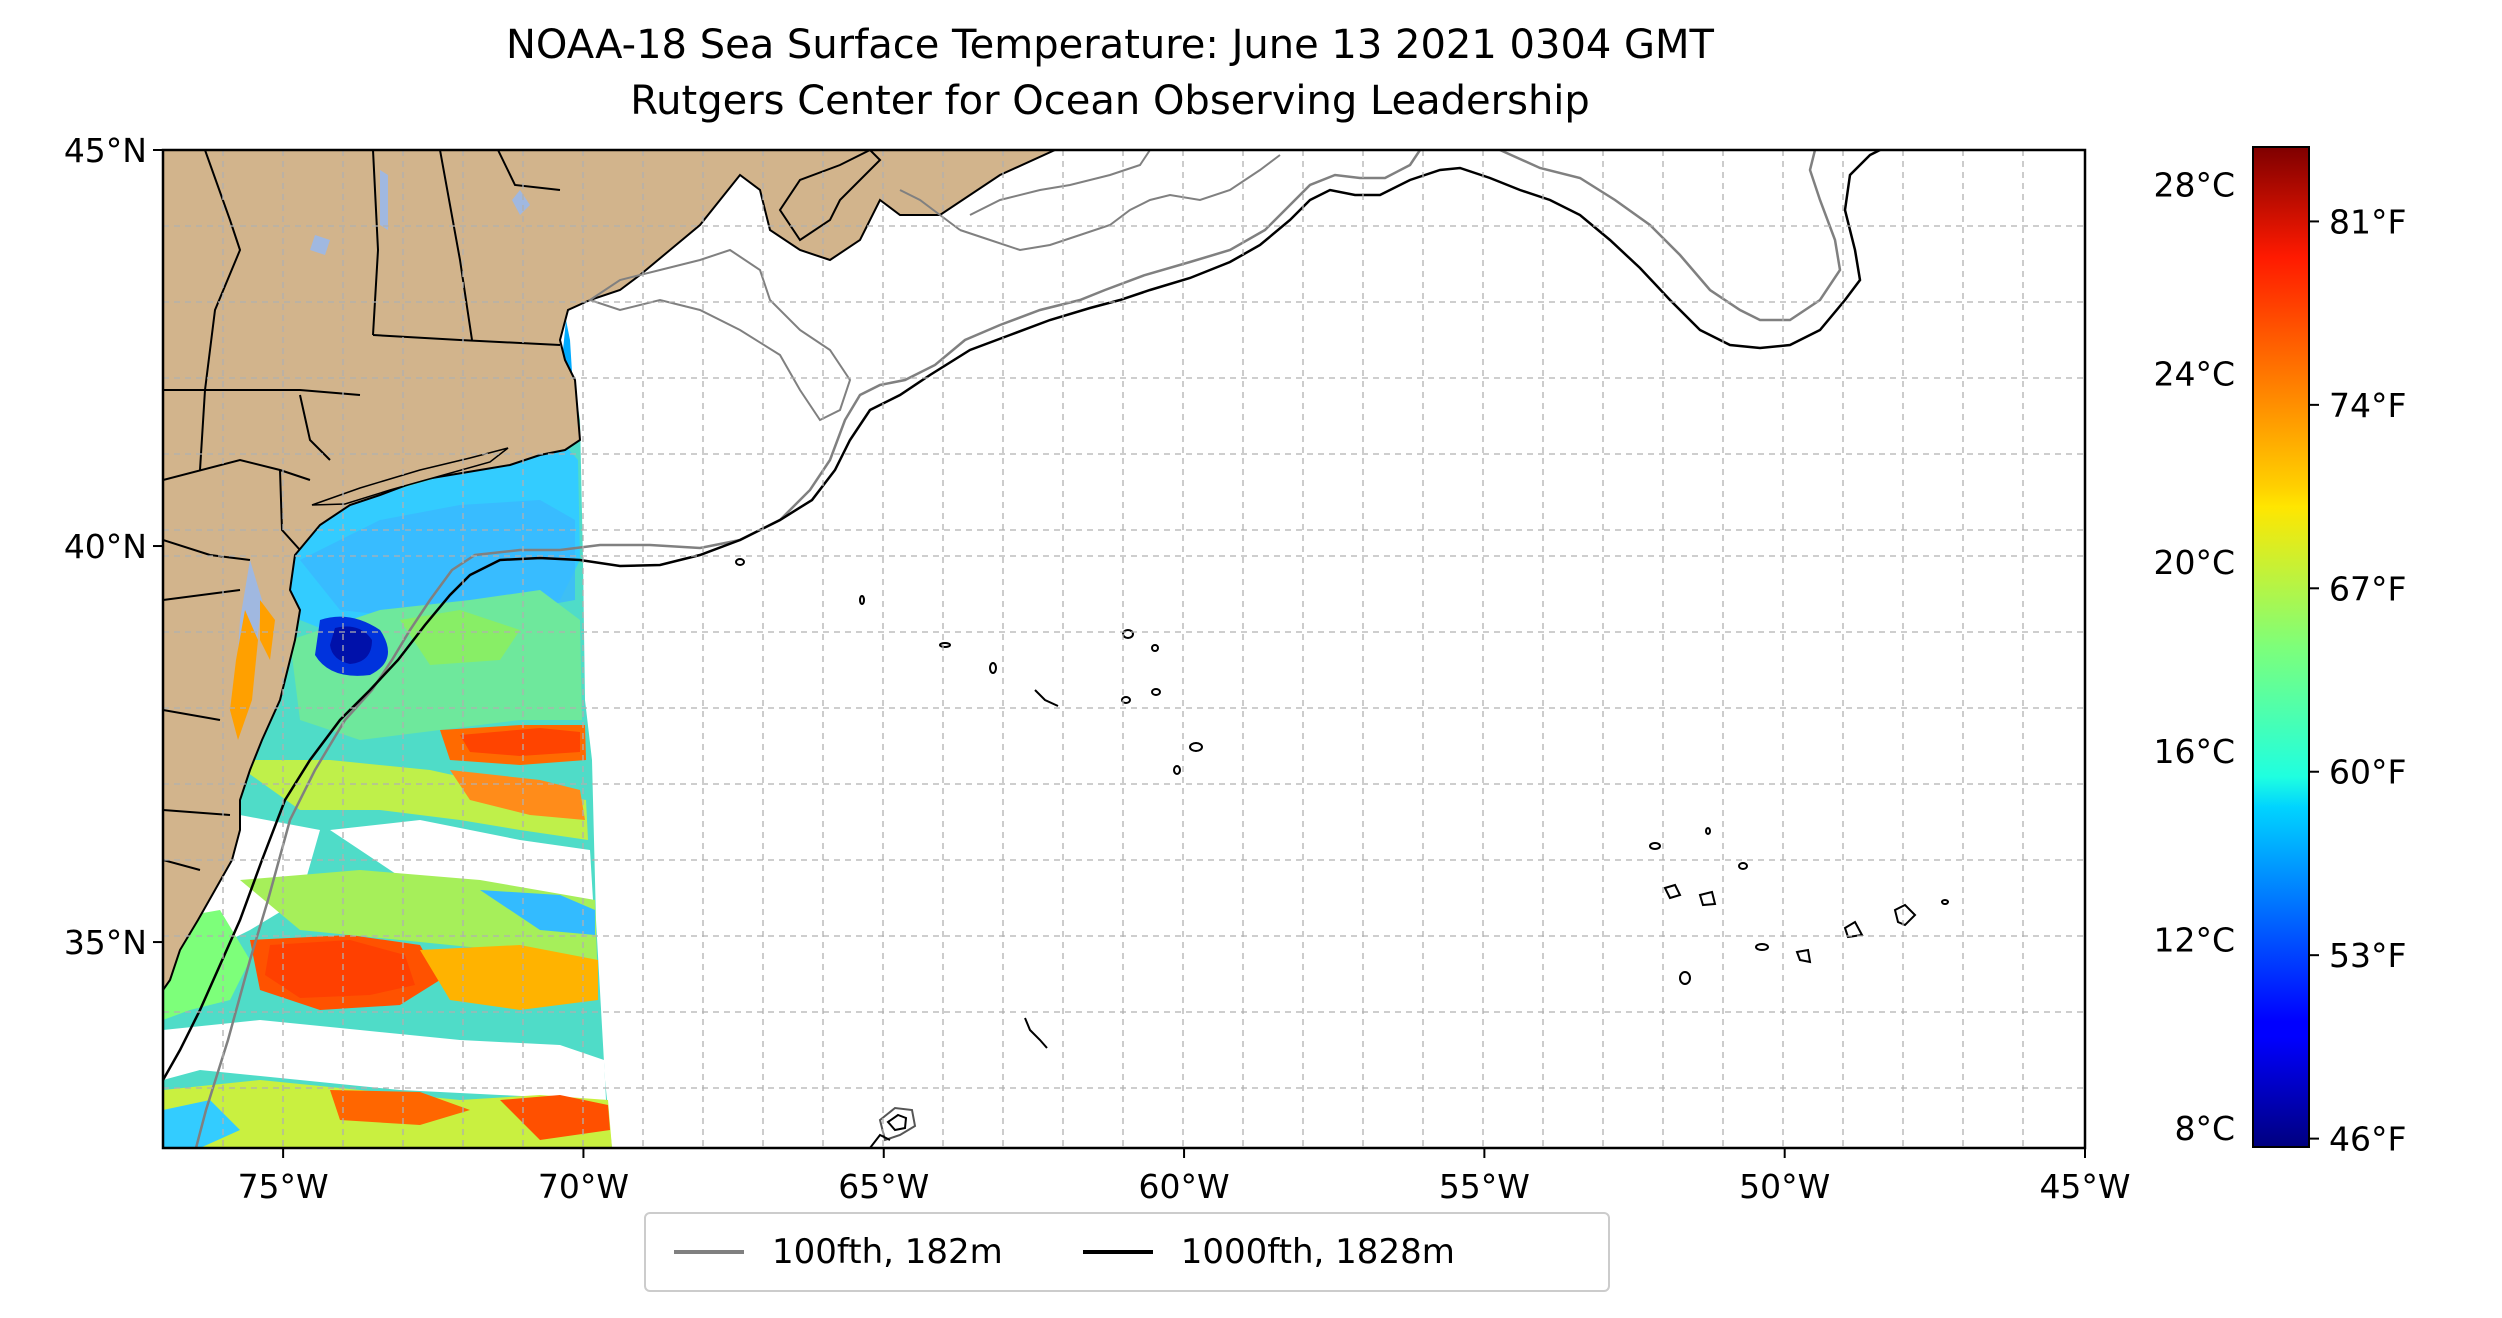 This screenshot has height=1318, width=2502. Describe the element at coordinates (2204, 1128) in the screenshot. I see `celsius-tick-label: 8°C` at that location.